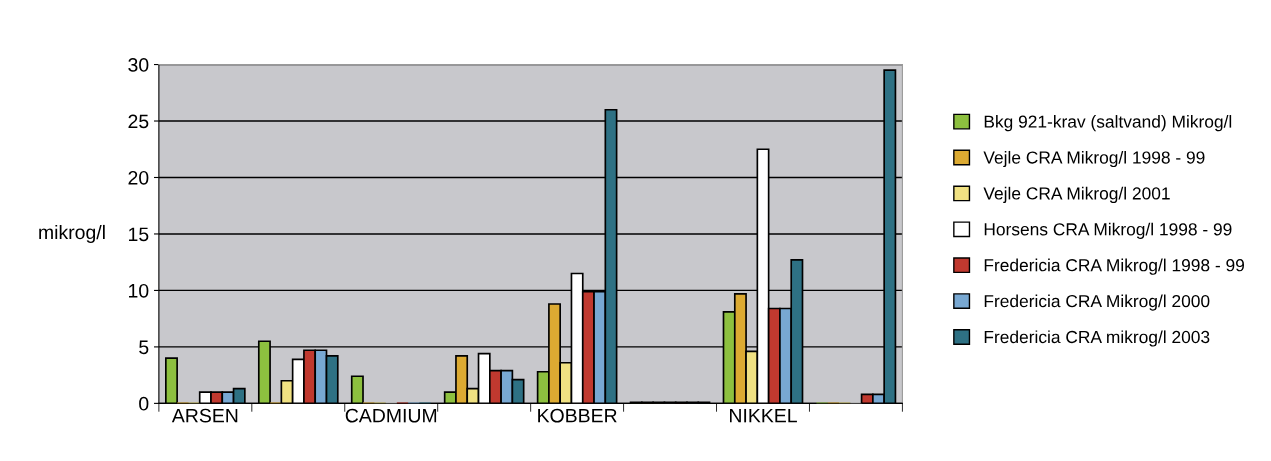  What do you see at coordinates (1076, 194) in the screenshot?
I see `legend-label: Vejle CRA Mikrog/l 2001` at bounding box center [1076, 194].